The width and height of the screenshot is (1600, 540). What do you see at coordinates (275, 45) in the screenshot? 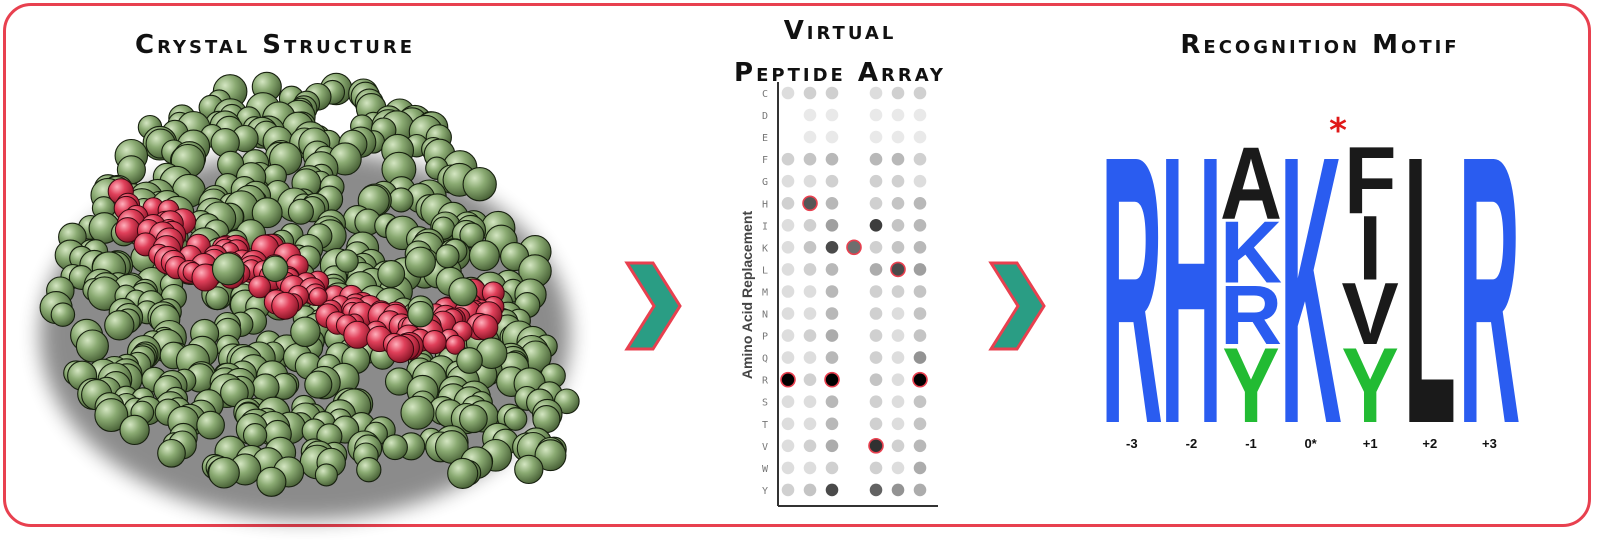
I see `crystal-structure-title: Crystal Structure` at bounding box center [275, 45].